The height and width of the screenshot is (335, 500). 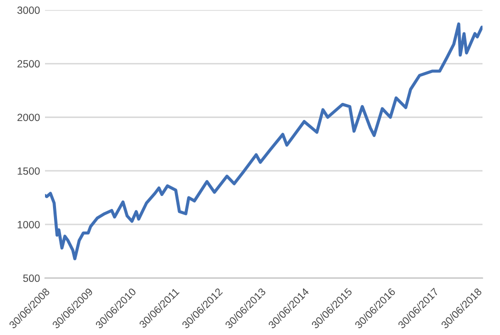 What do you see at coordinates (28, 64) in the screenshot?
I see `y-tick-label: 2500` at bounding box center [28, 64].